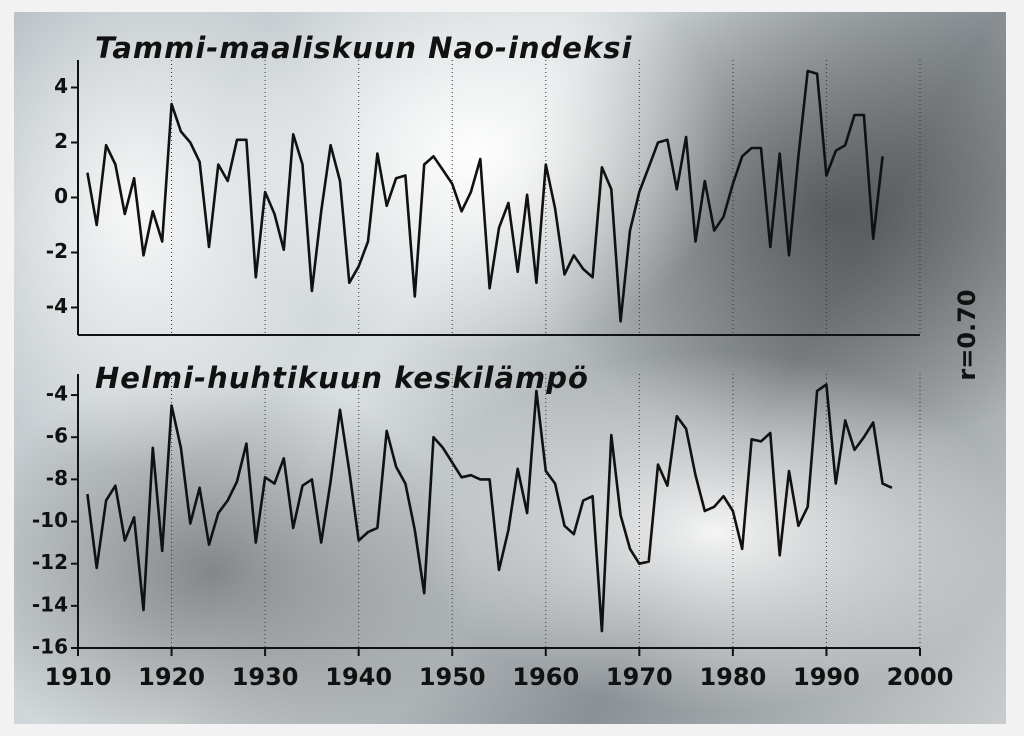 The width and height of the screenshot is (1024, 736). I want to click on x-tick-label: 1930, so click(265, 677).